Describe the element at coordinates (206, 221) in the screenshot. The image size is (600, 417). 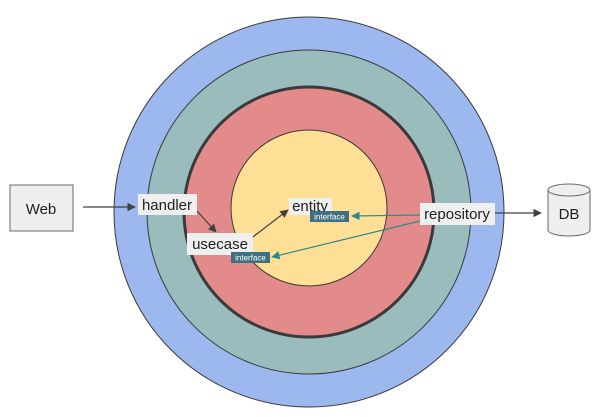
I see `handler-to-usecase-arrow` at that location.